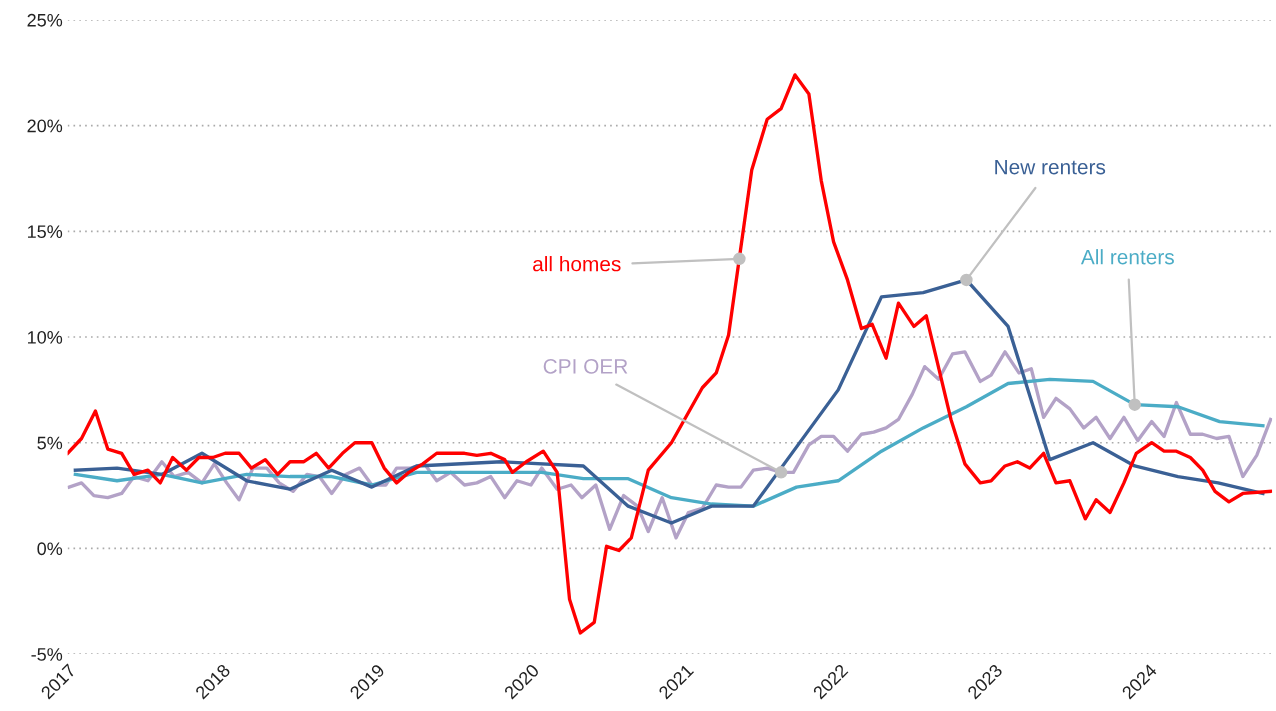 This screenshot has width=1276, height=711. What do you see at coordinates (45, 126) in the screenshot?
I see `y-tick-label: 20%` at bounding box center [45, 126].